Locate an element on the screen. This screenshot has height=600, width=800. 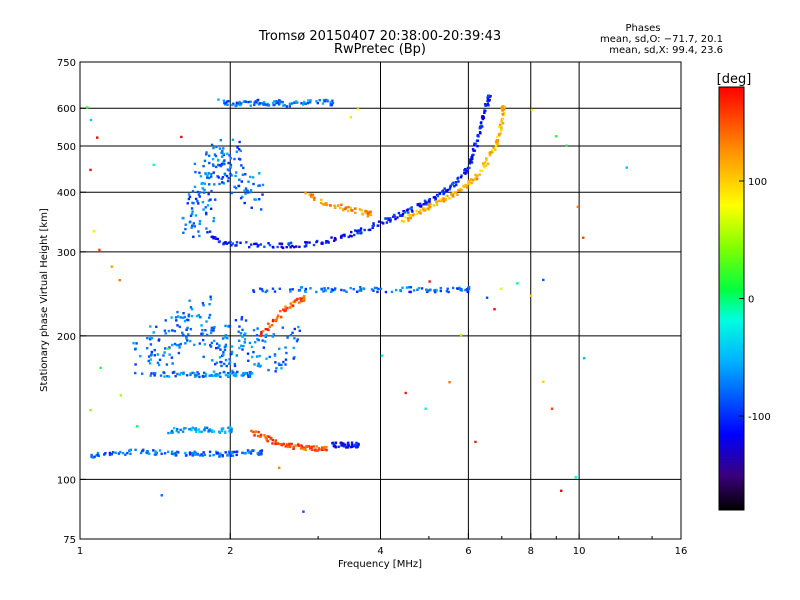
y-tick-label: 600 is located at coordinates (66, 109).